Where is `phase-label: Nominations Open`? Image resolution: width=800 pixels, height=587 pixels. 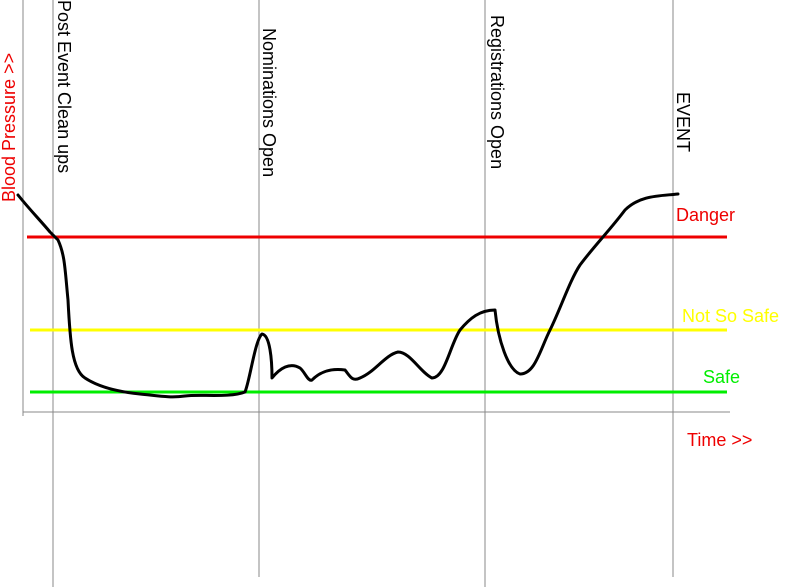
phase-label: Nominations Open is located at coordinates (269, 102).